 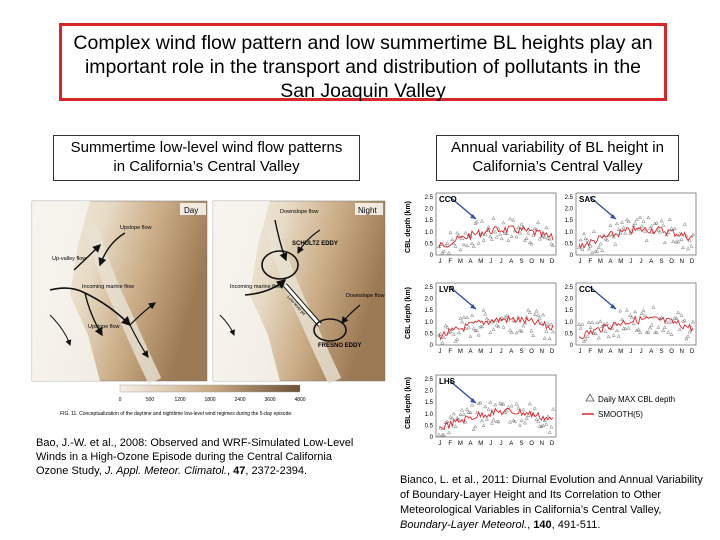 I want to click on day-label-upslope-1: Upslope flow, so click(x=136, y=228).